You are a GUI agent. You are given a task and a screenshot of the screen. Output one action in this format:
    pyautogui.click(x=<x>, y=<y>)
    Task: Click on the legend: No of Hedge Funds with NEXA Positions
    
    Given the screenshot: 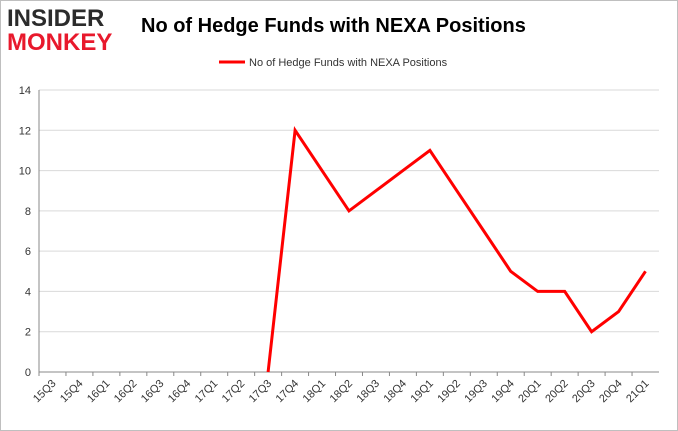 What is the action you would take?
    pyautogui.click(x=333, y=63)
    